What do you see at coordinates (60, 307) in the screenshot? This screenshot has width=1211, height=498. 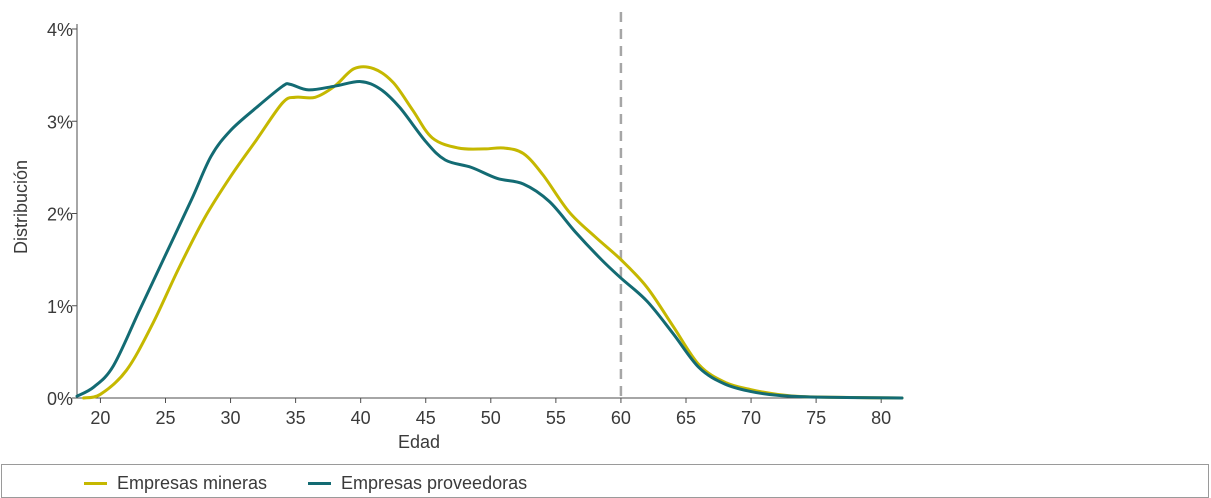 I see `y-tick-label: 1%` at bounding box center [60, 307].